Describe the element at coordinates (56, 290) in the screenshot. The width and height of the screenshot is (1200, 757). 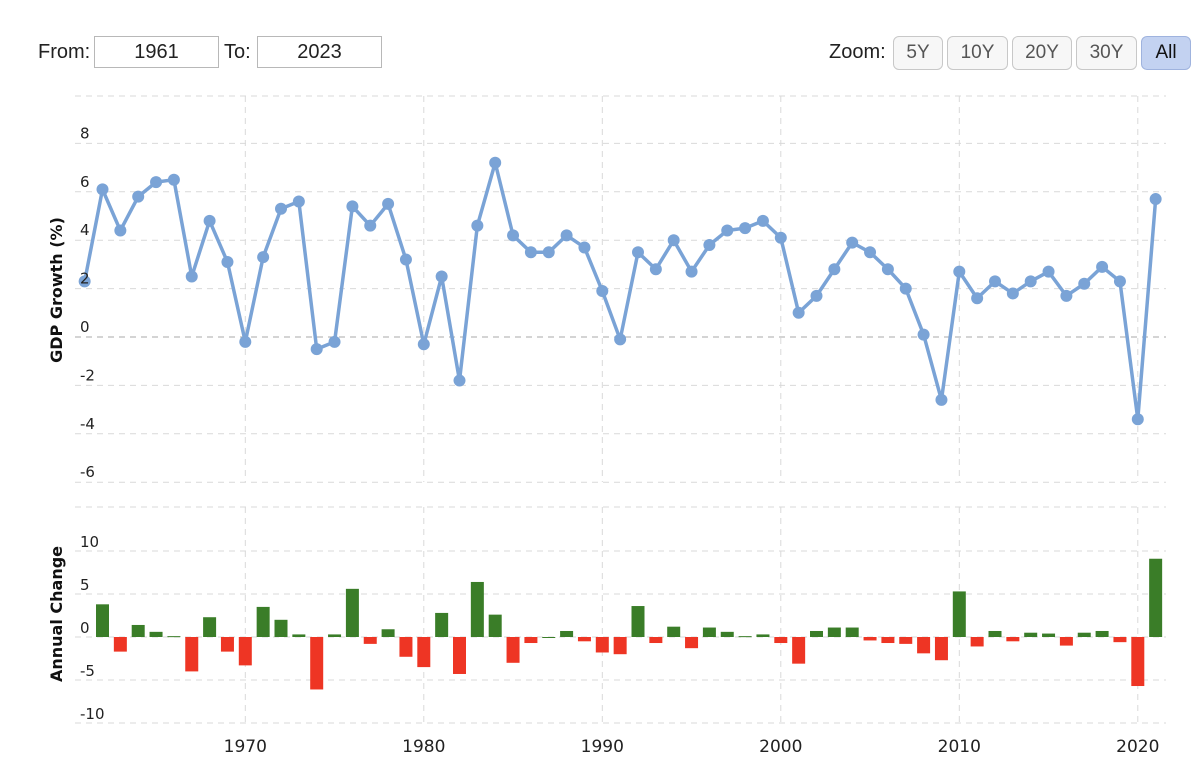
I see `line-y-axis-title: GDP Growth (%)` at that location.